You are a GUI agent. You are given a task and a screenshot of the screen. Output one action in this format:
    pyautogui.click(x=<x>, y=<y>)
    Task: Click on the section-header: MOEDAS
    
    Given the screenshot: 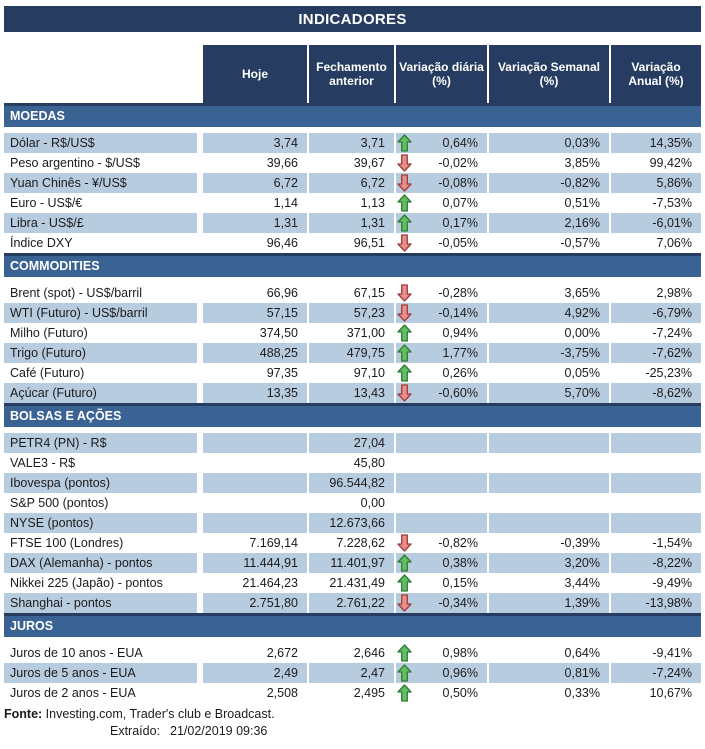 What is the action you would take?
    pyautogui.click(x=352, y=115)
    